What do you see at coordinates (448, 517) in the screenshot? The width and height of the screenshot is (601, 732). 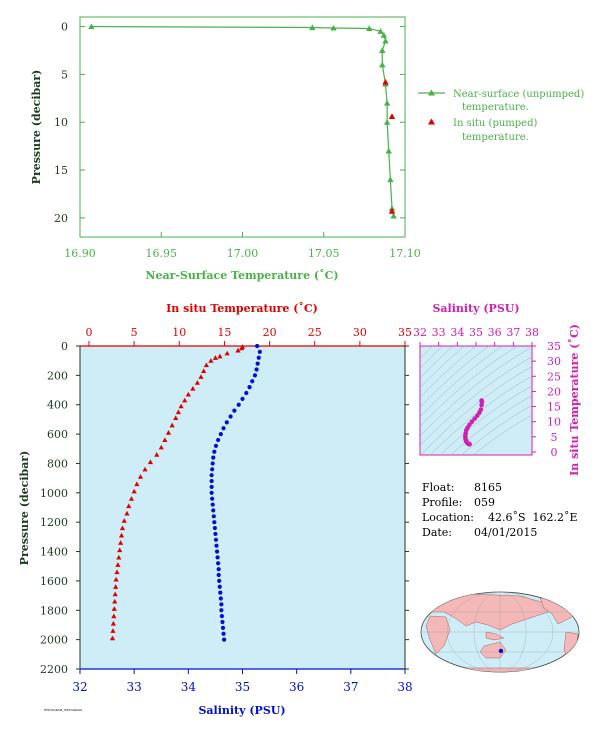 I see `location-label: Location:` at bounding box center [448, 517].